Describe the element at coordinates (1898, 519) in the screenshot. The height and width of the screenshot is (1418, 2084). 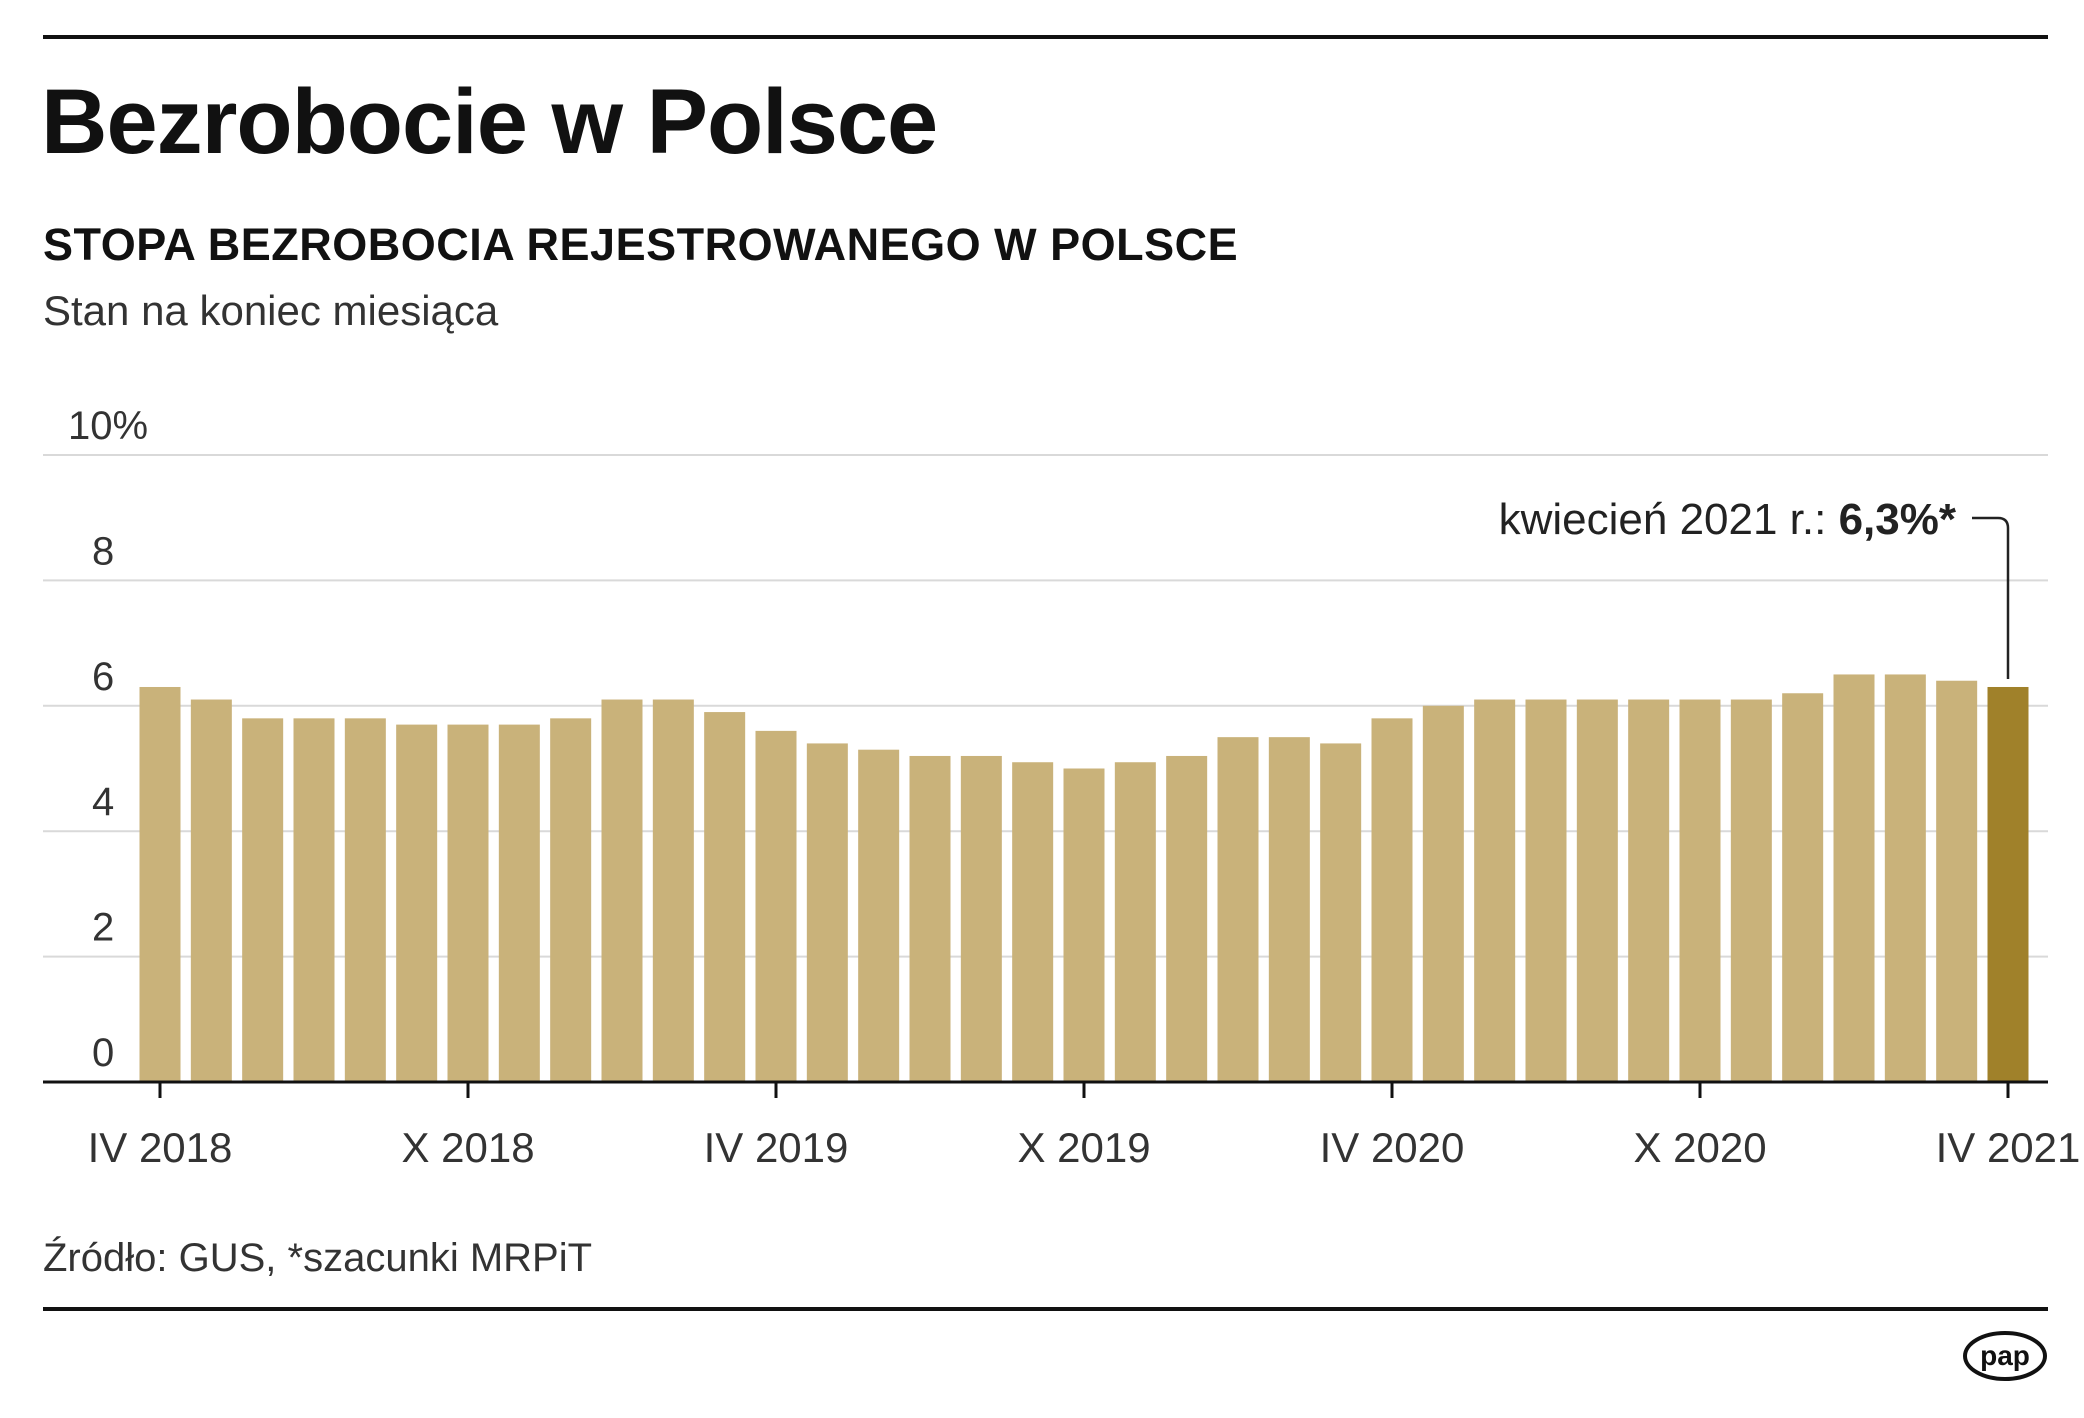
I see `annotation-value: 6,3%*` at that location.